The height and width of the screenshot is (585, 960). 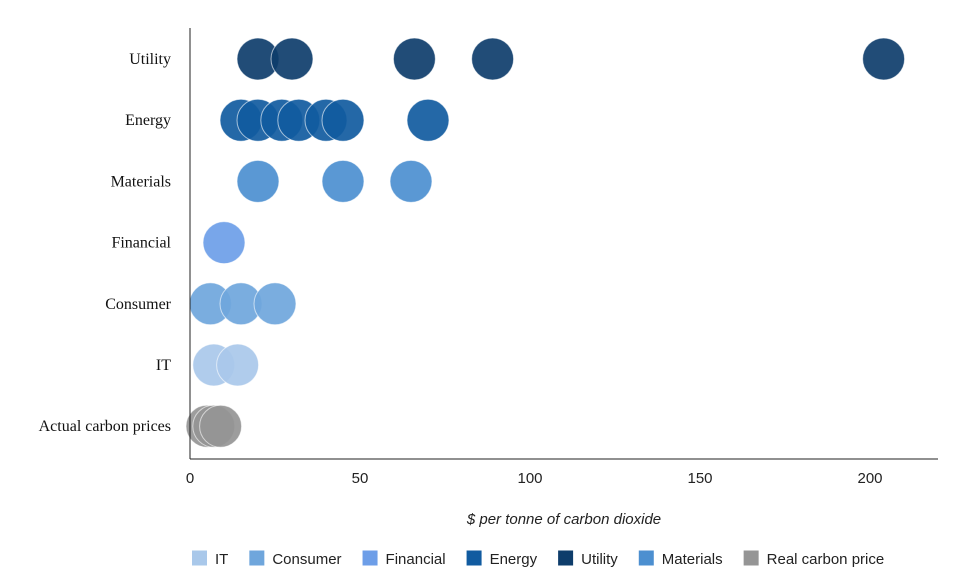 What do you see at coordinates (474, 558) in the screenshot?
I see `legend-swatch-energy` at bounding box center [474, 558].